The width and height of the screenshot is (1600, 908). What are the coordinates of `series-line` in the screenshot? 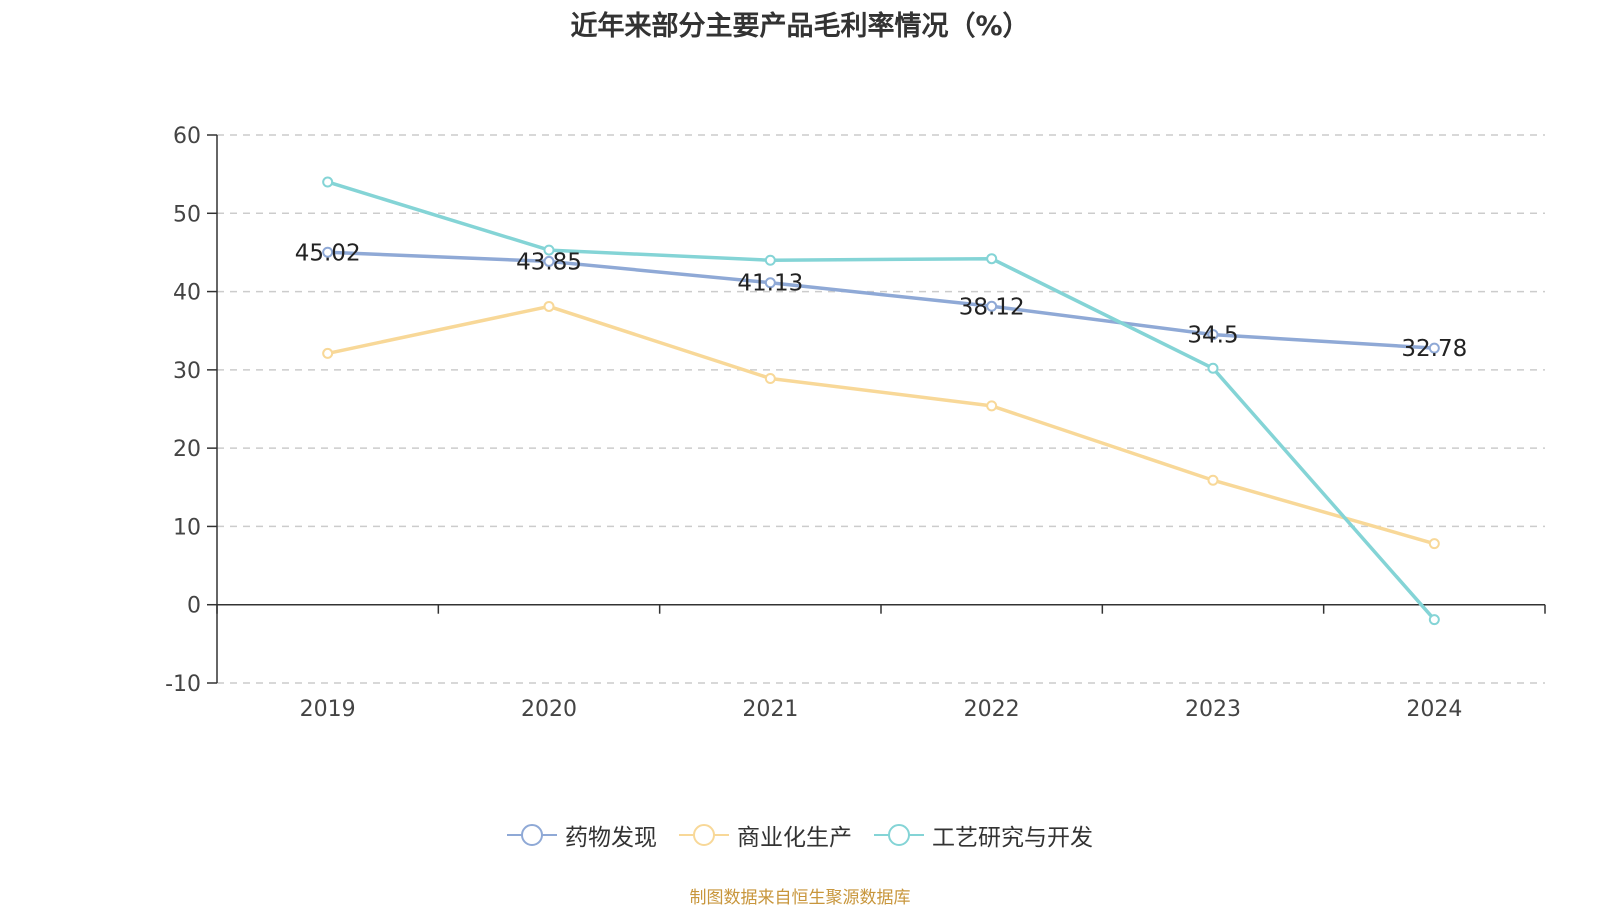 It's located at (881, 300).